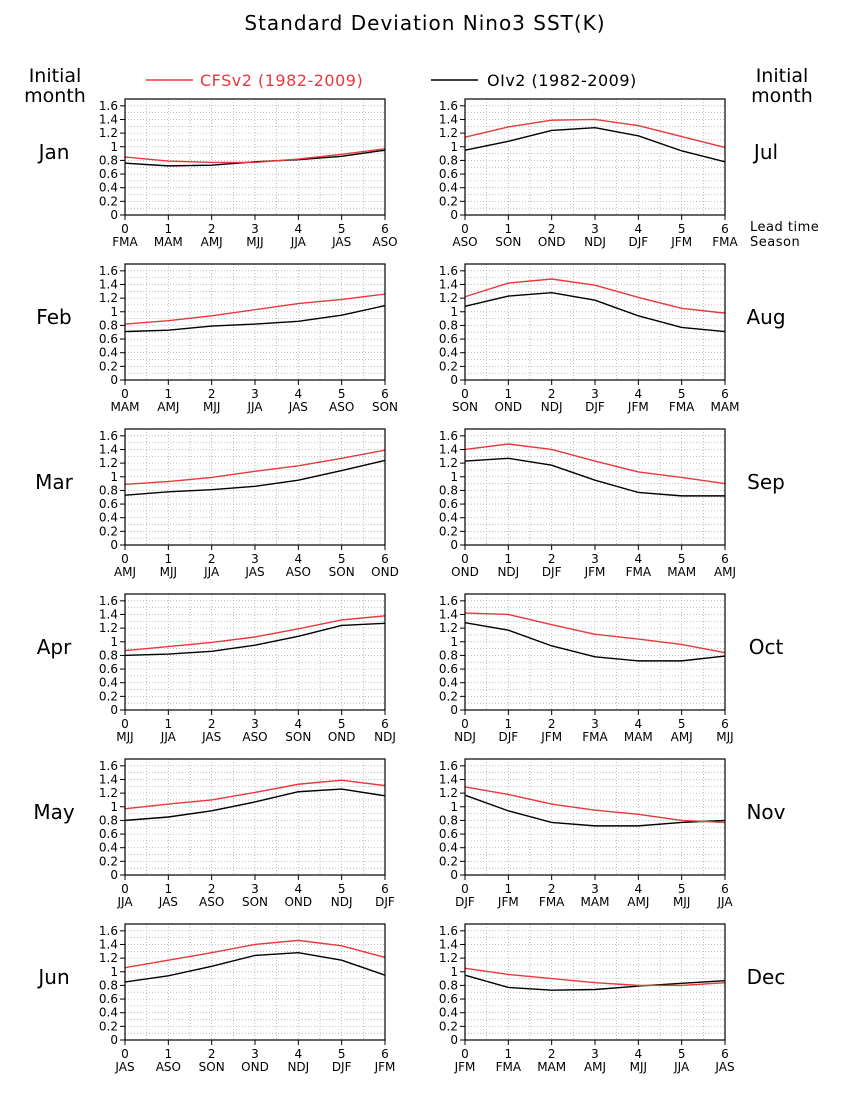  What do you see at coordinates (595, 810) in the screenshot?
I see `panel-nov-oiv2-line` at bounding box center [595, 810].